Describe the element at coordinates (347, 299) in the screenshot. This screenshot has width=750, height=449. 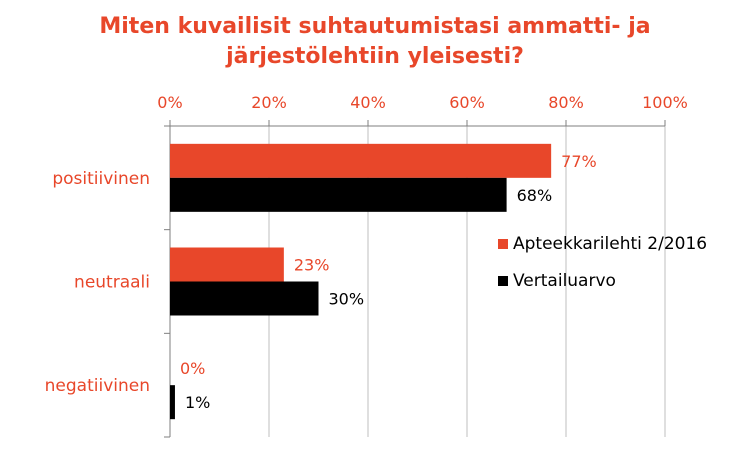
I see `data-label: 30%` at that location.